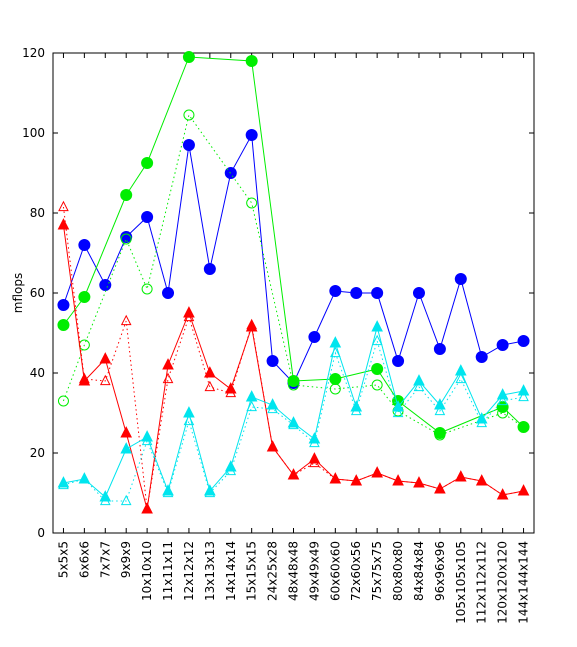 Image resolution: width=577 pixels, height=647 pixels. Describe the element at coordinates (356, 571) in the screenshot. I see `x-tick-label: 72x60x56` at that location.